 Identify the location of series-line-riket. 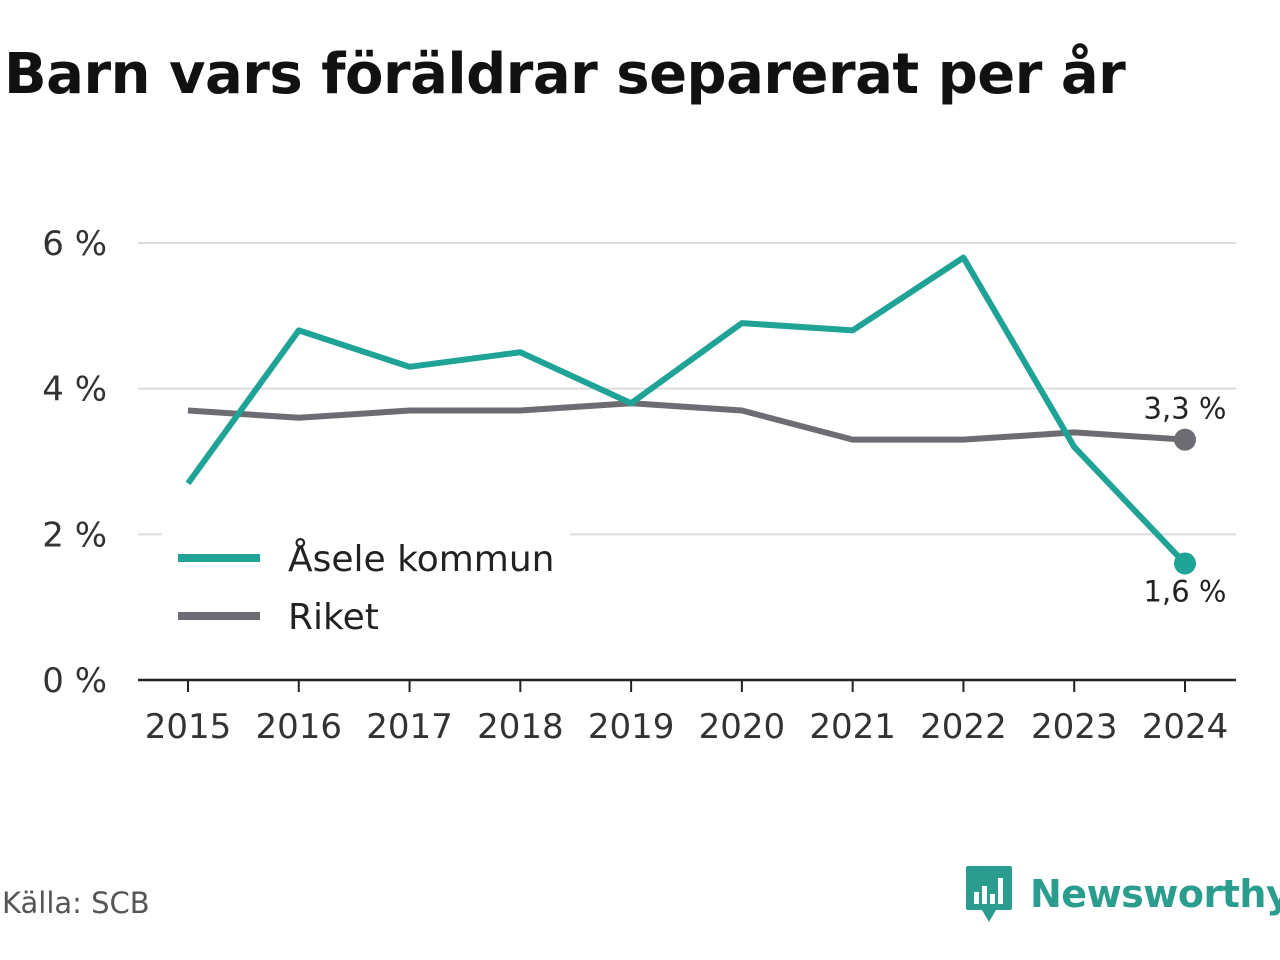
(686, 421).